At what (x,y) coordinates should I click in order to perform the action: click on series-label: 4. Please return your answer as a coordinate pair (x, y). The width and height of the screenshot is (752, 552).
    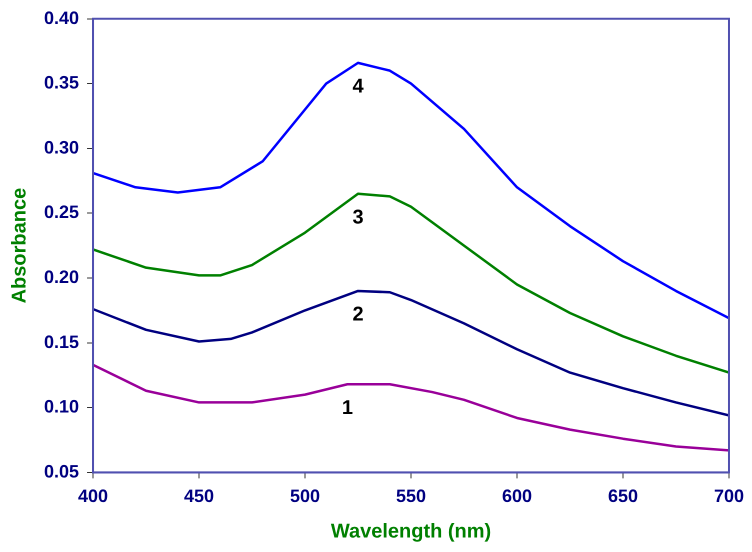
    Looking at the image, I should click on (358, 86).